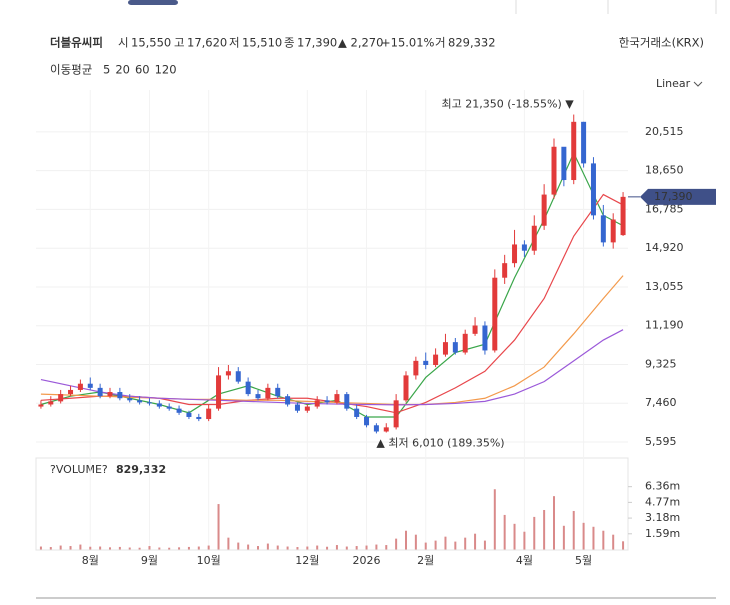 The height and width of the screenshot is (605, 730). Describe the element at coordinates (673, 83) in the screenshot. I see `scale-select: Linear` at that location.